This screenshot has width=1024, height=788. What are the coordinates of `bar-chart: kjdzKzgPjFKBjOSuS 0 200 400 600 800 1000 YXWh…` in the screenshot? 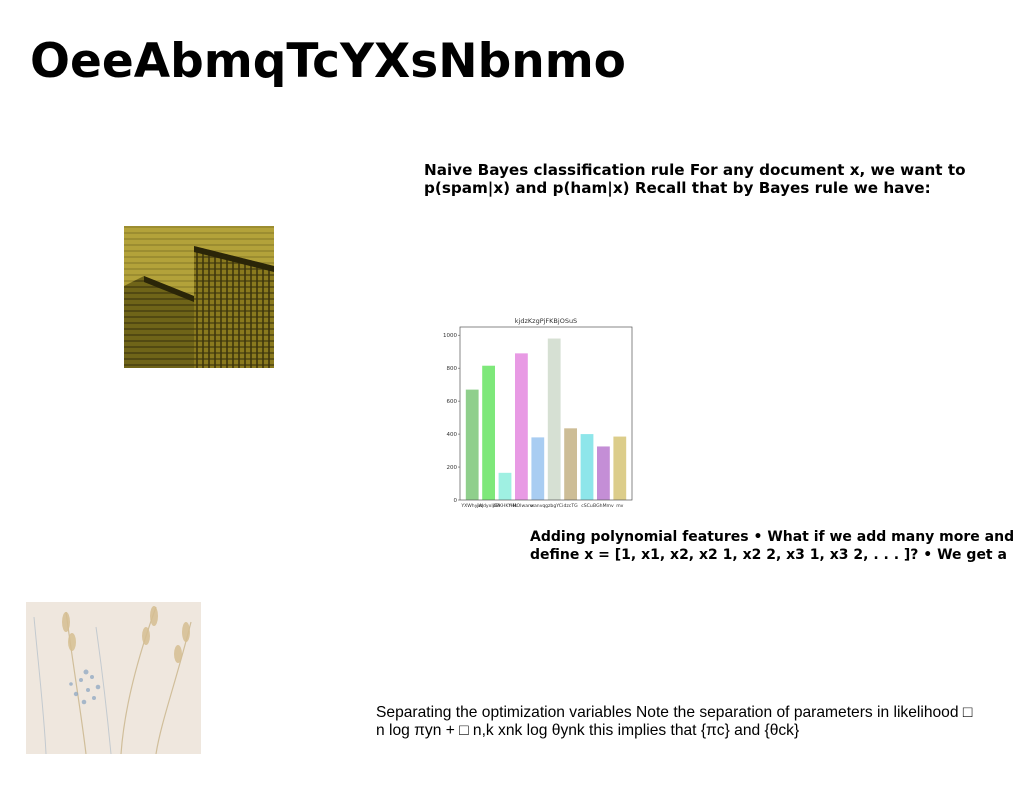 It's located at (538, 413).